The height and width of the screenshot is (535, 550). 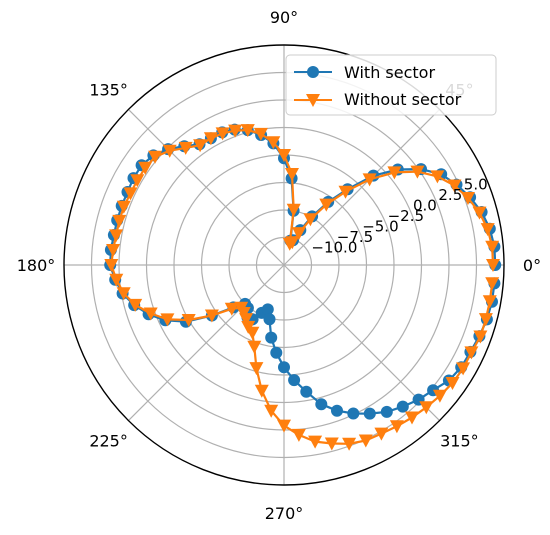 I want to click on legend-label-without-sector: Without sector, so click(x=403, y=99).